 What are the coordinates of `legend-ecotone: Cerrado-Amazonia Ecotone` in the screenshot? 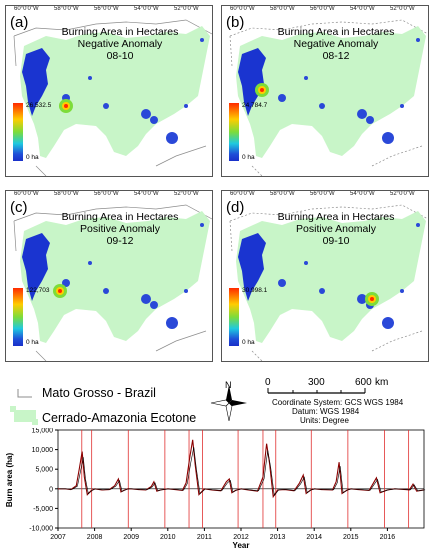 It's located at (119, 418).